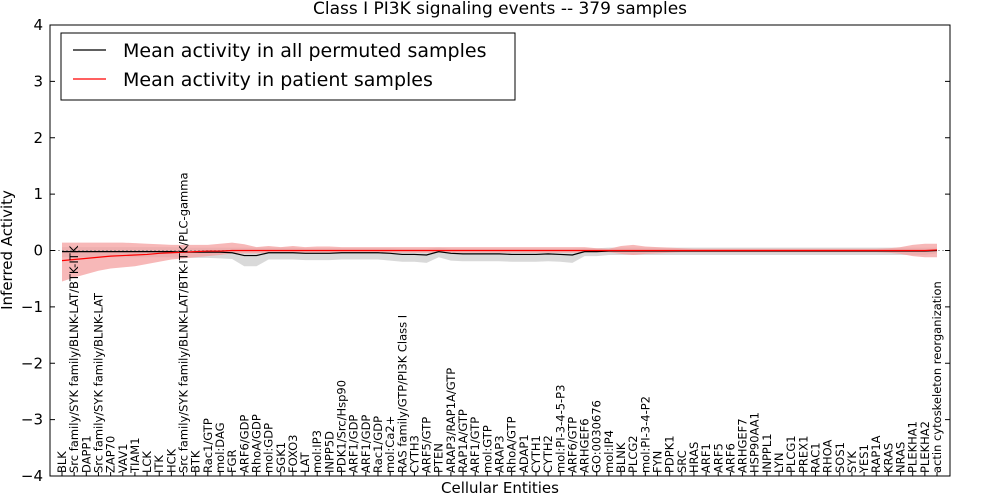 This screenshot has width=1000, height=500. I want to click on x-tick-label: RhoA/GTP, so click(512, 444).